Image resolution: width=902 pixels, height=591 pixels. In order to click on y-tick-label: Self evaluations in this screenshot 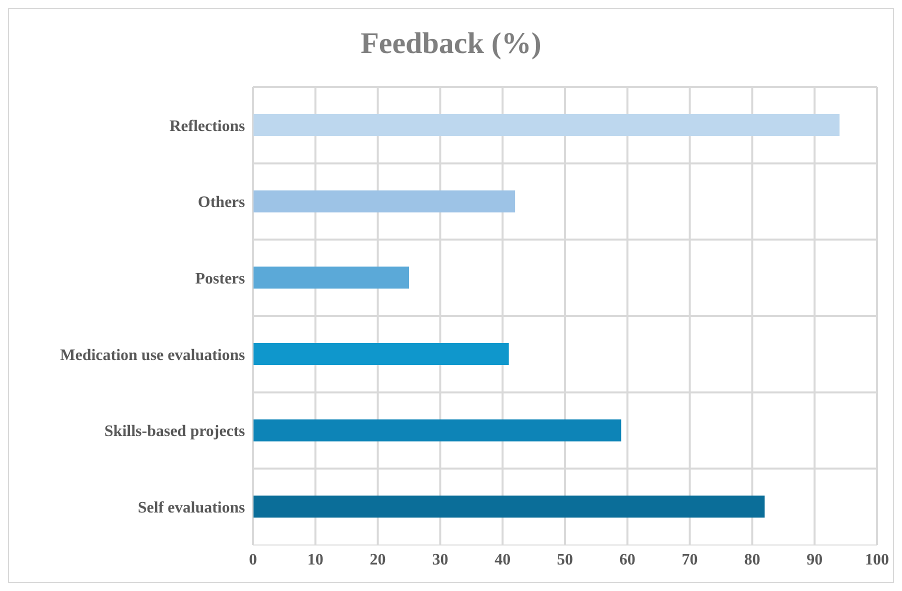, I will do `click(191, 508)`.